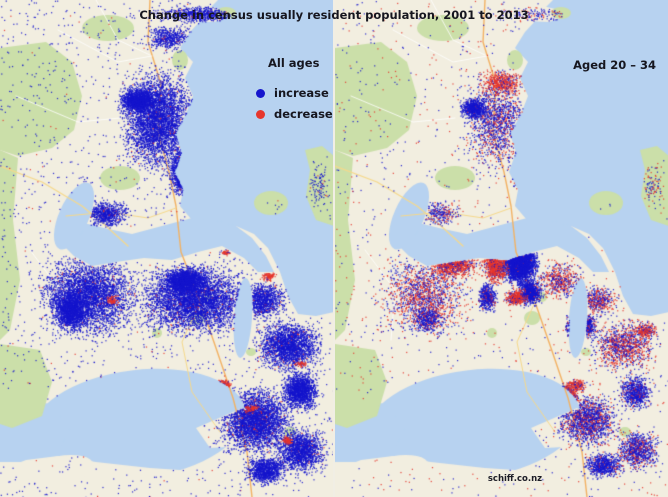 The image size is (668, 497). I want to click on decrease-dot-icon, so click(260, 114).